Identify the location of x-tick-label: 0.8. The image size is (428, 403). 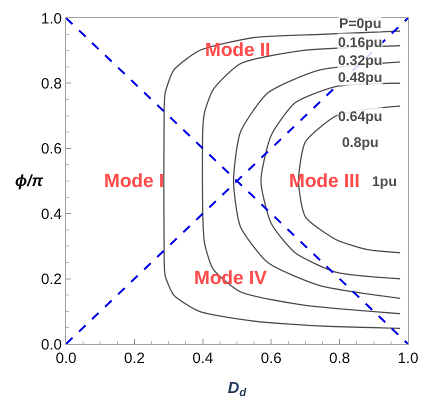
(339, 359).